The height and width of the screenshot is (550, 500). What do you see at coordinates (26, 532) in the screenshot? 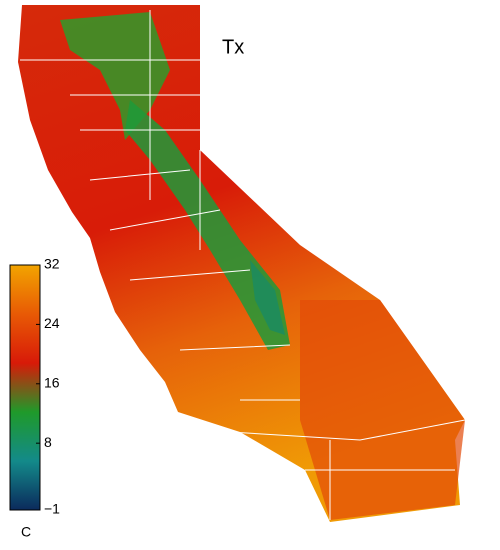
I see `colorbar-unit: C` at bounding box center [26, 532].